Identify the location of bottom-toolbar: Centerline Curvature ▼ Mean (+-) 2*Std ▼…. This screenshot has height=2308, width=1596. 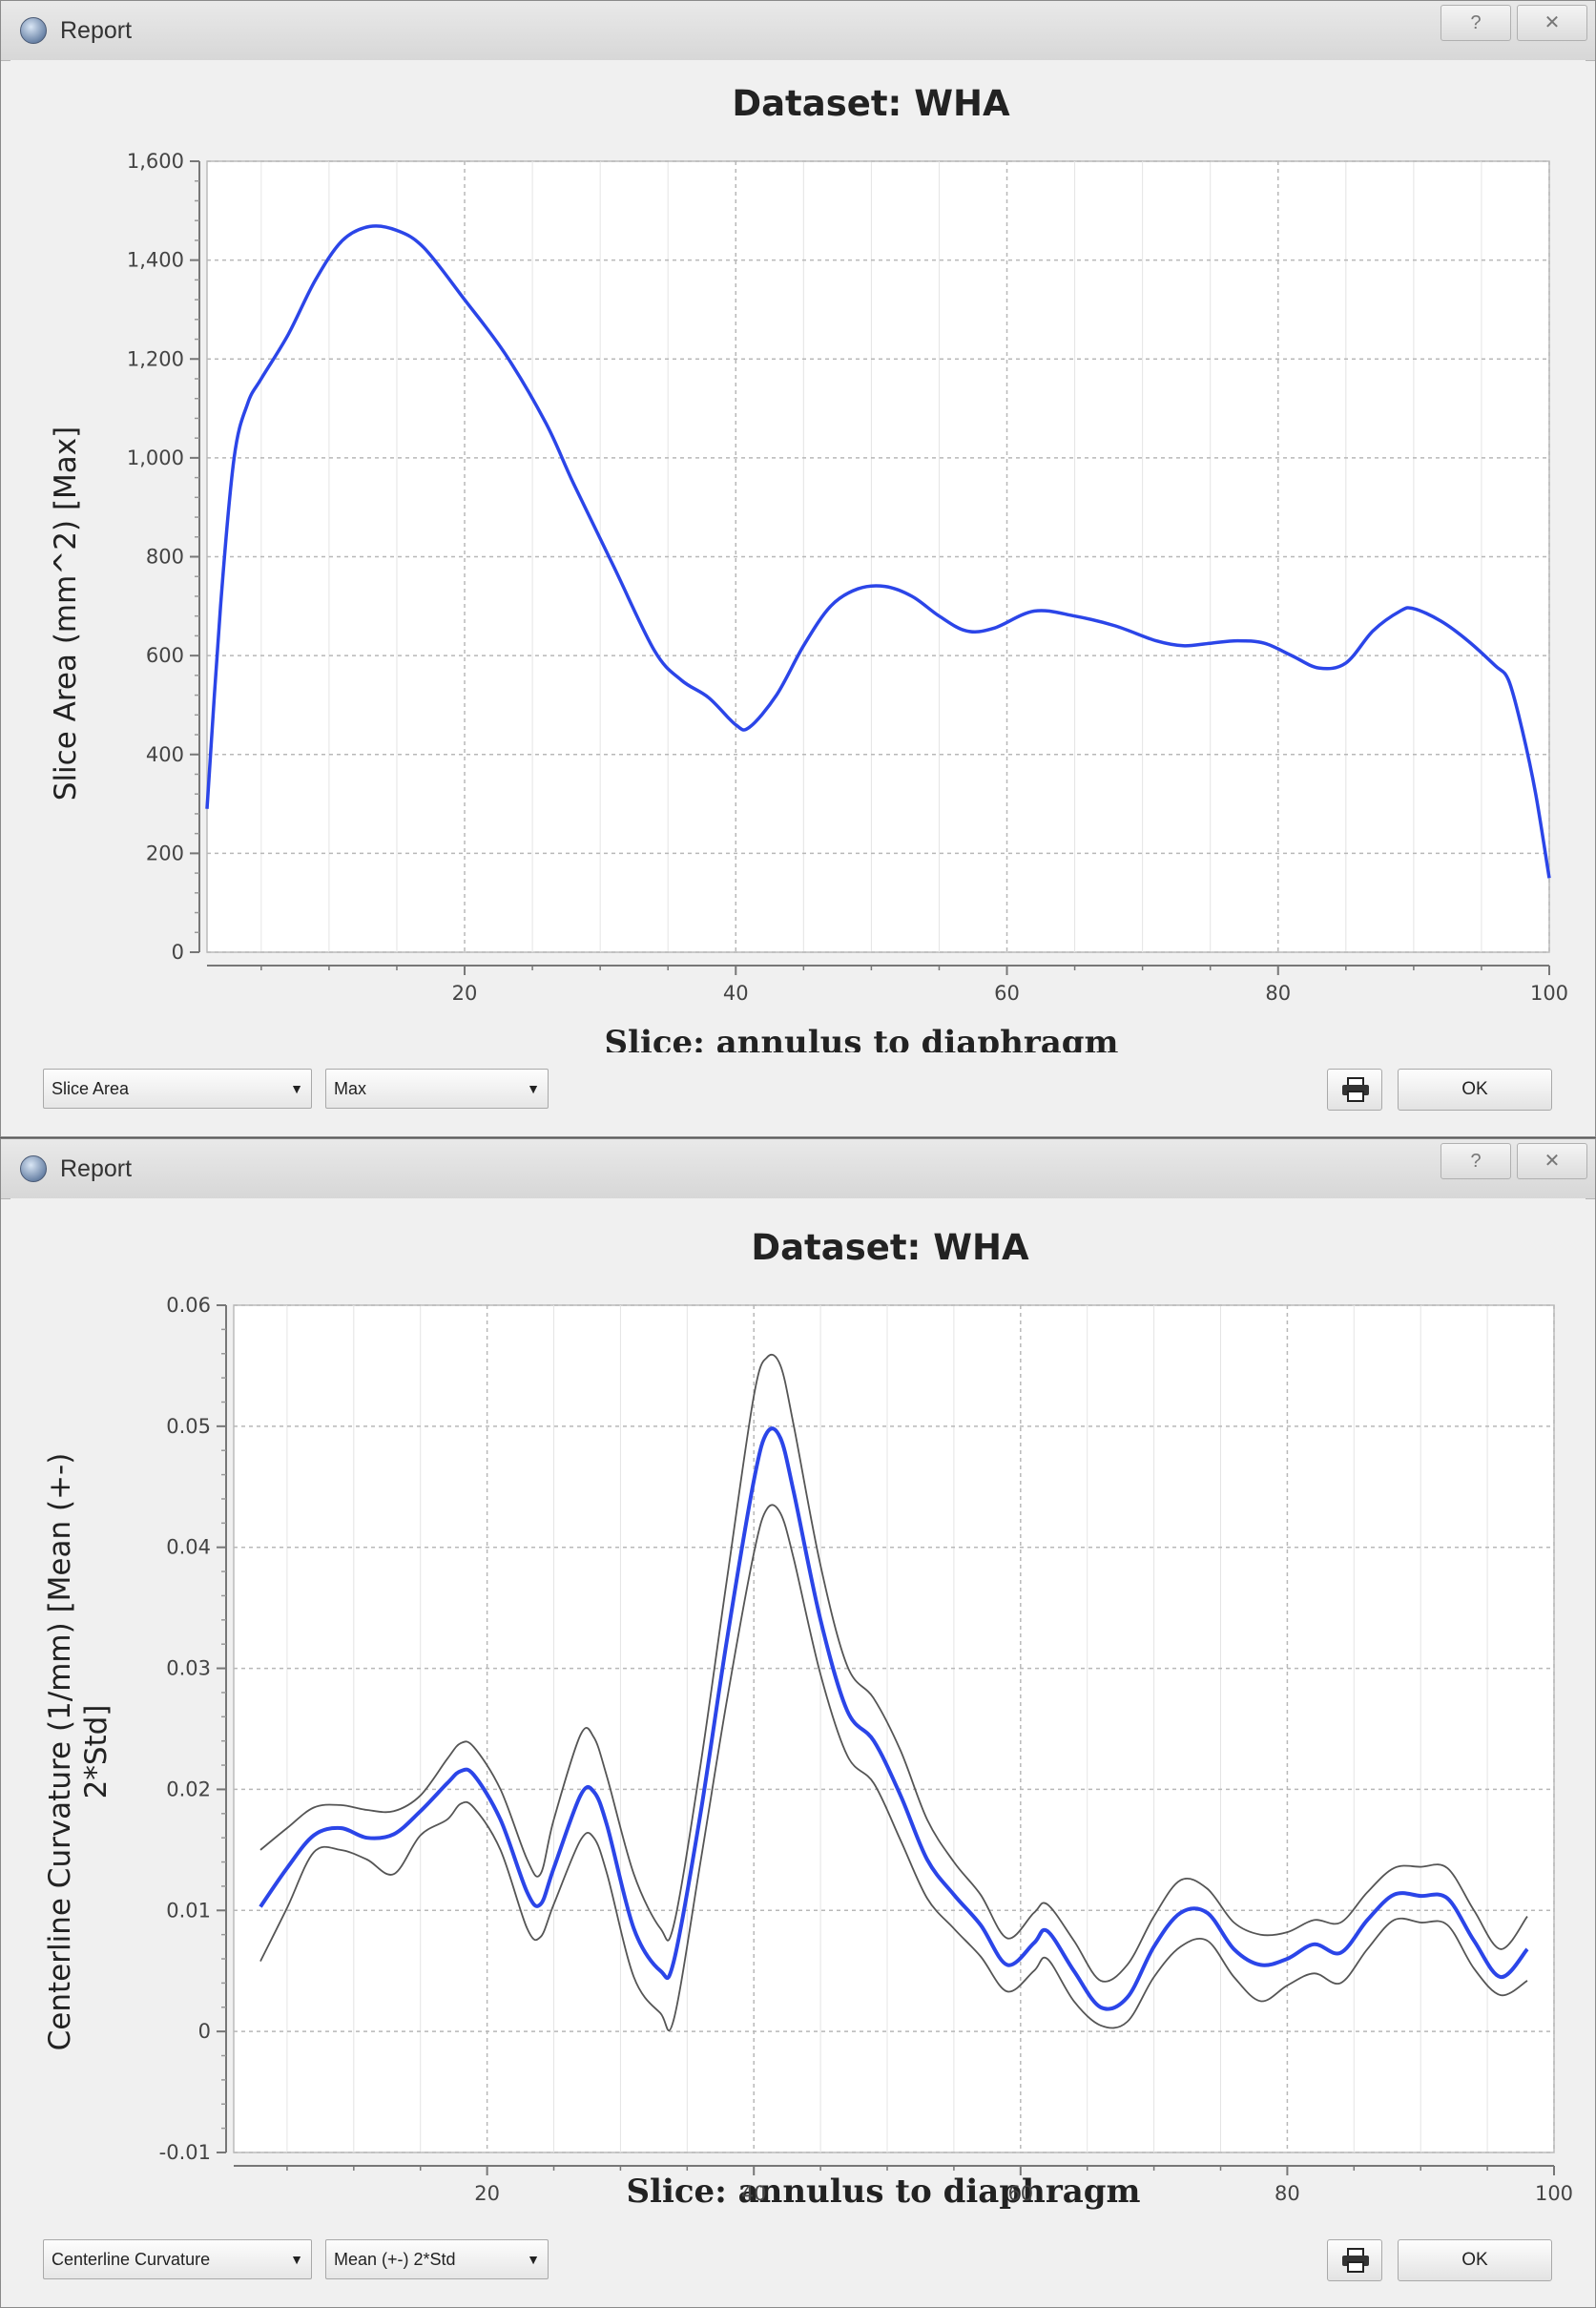
(798, 2266).